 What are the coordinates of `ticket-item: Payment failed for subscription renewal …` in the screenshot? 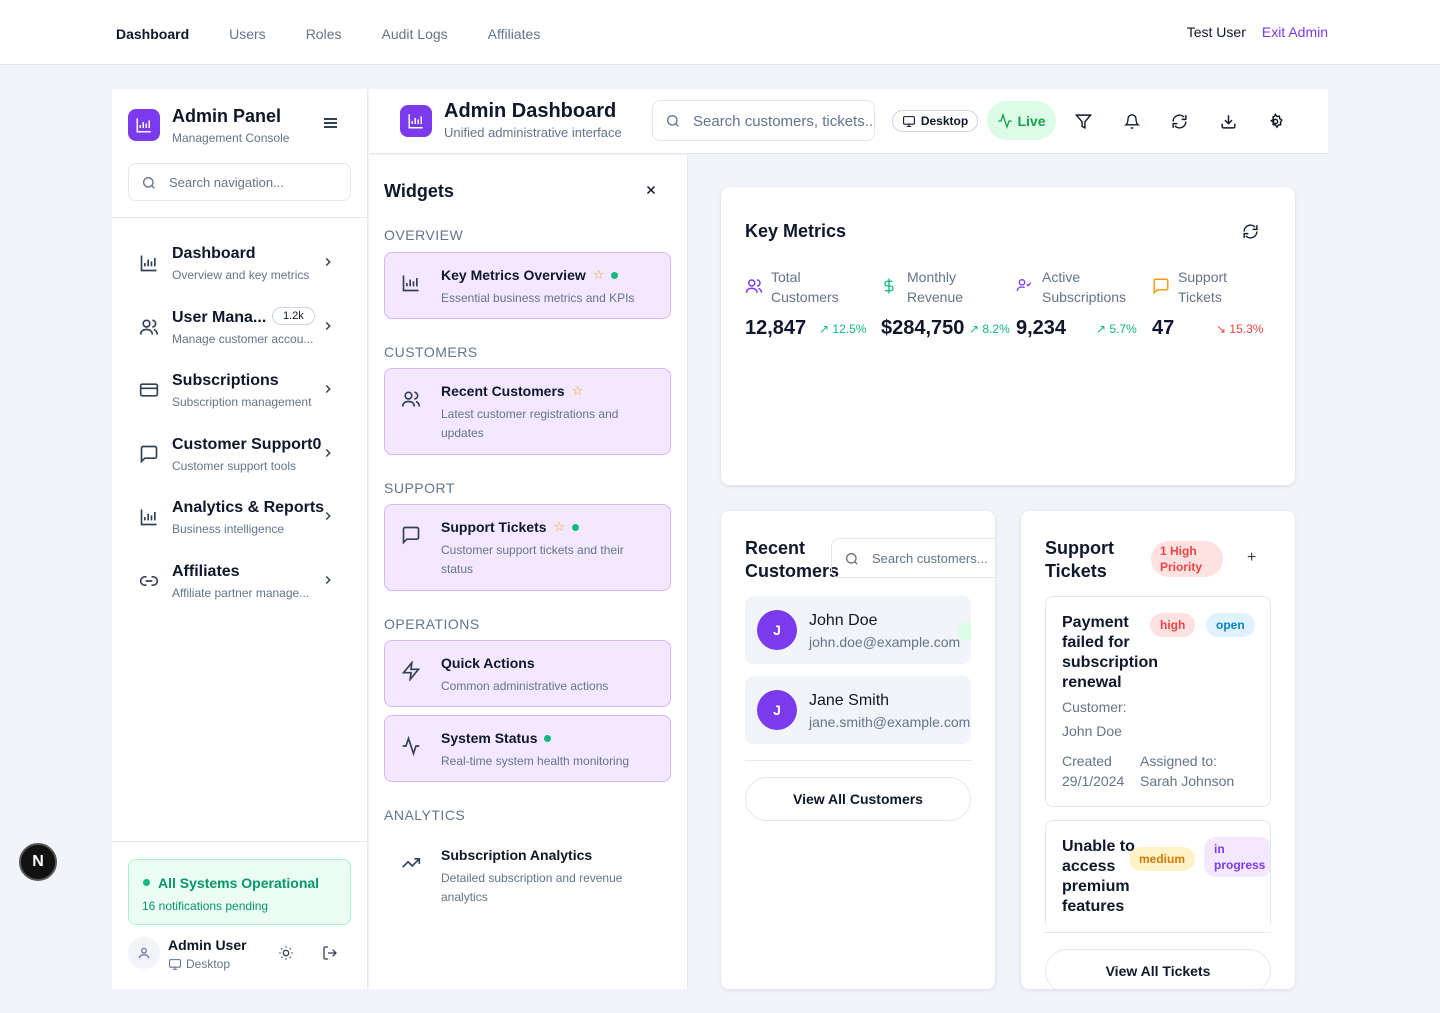 It's located at (1158, 701).